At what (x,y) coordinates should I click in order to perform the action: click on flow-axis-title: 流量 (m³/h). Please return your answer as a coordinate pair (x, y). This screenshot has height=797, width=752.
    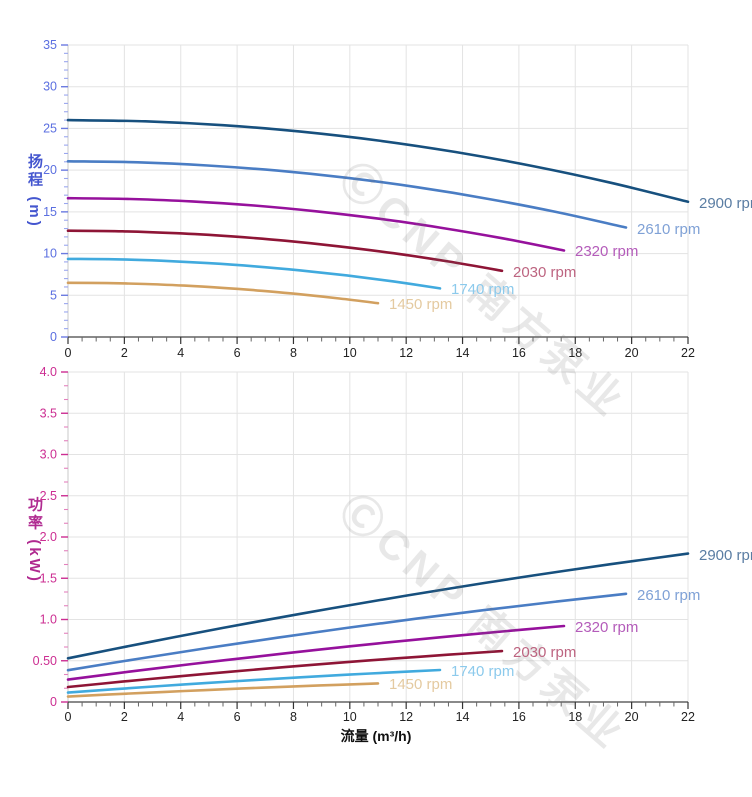
    Looking at the image, I should click on (376, 736).